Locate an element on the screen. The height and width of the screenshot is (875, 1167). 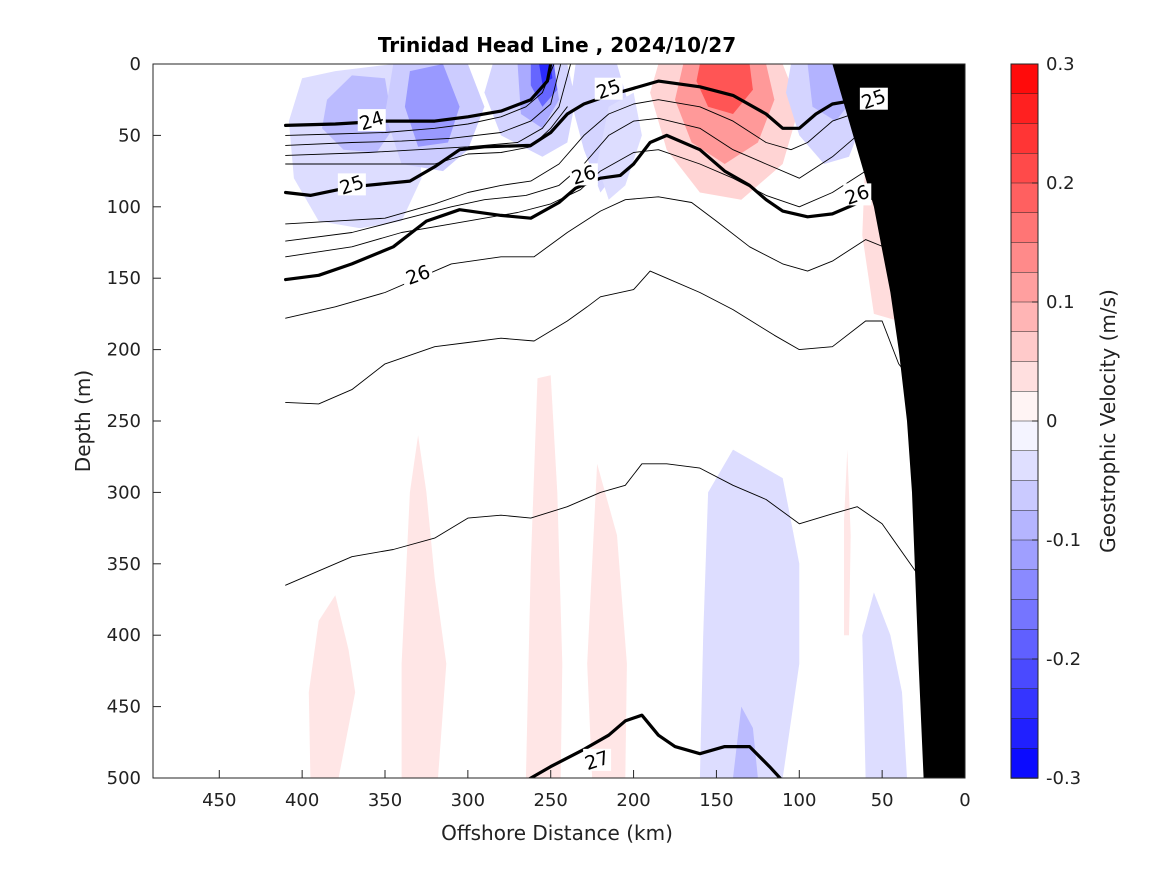
x-axis-label: Offshore Distance (km) is located at coordinates (557, 833).